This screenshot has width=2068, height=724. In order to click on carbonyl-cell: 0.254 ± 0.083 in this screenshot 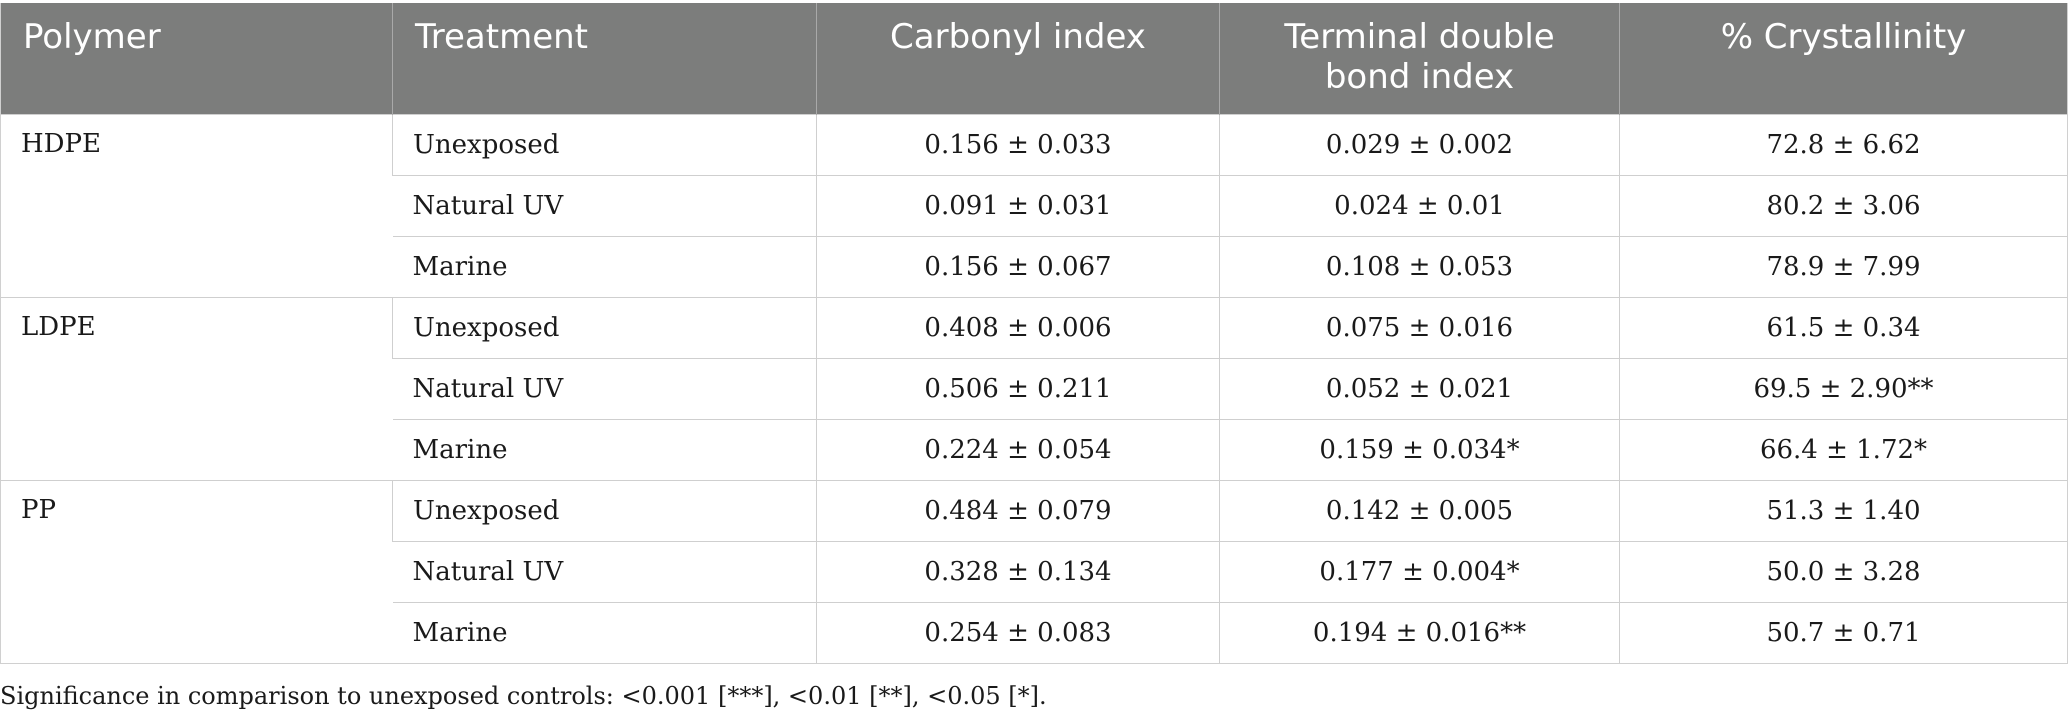, I will do `click(1018, 632)`.